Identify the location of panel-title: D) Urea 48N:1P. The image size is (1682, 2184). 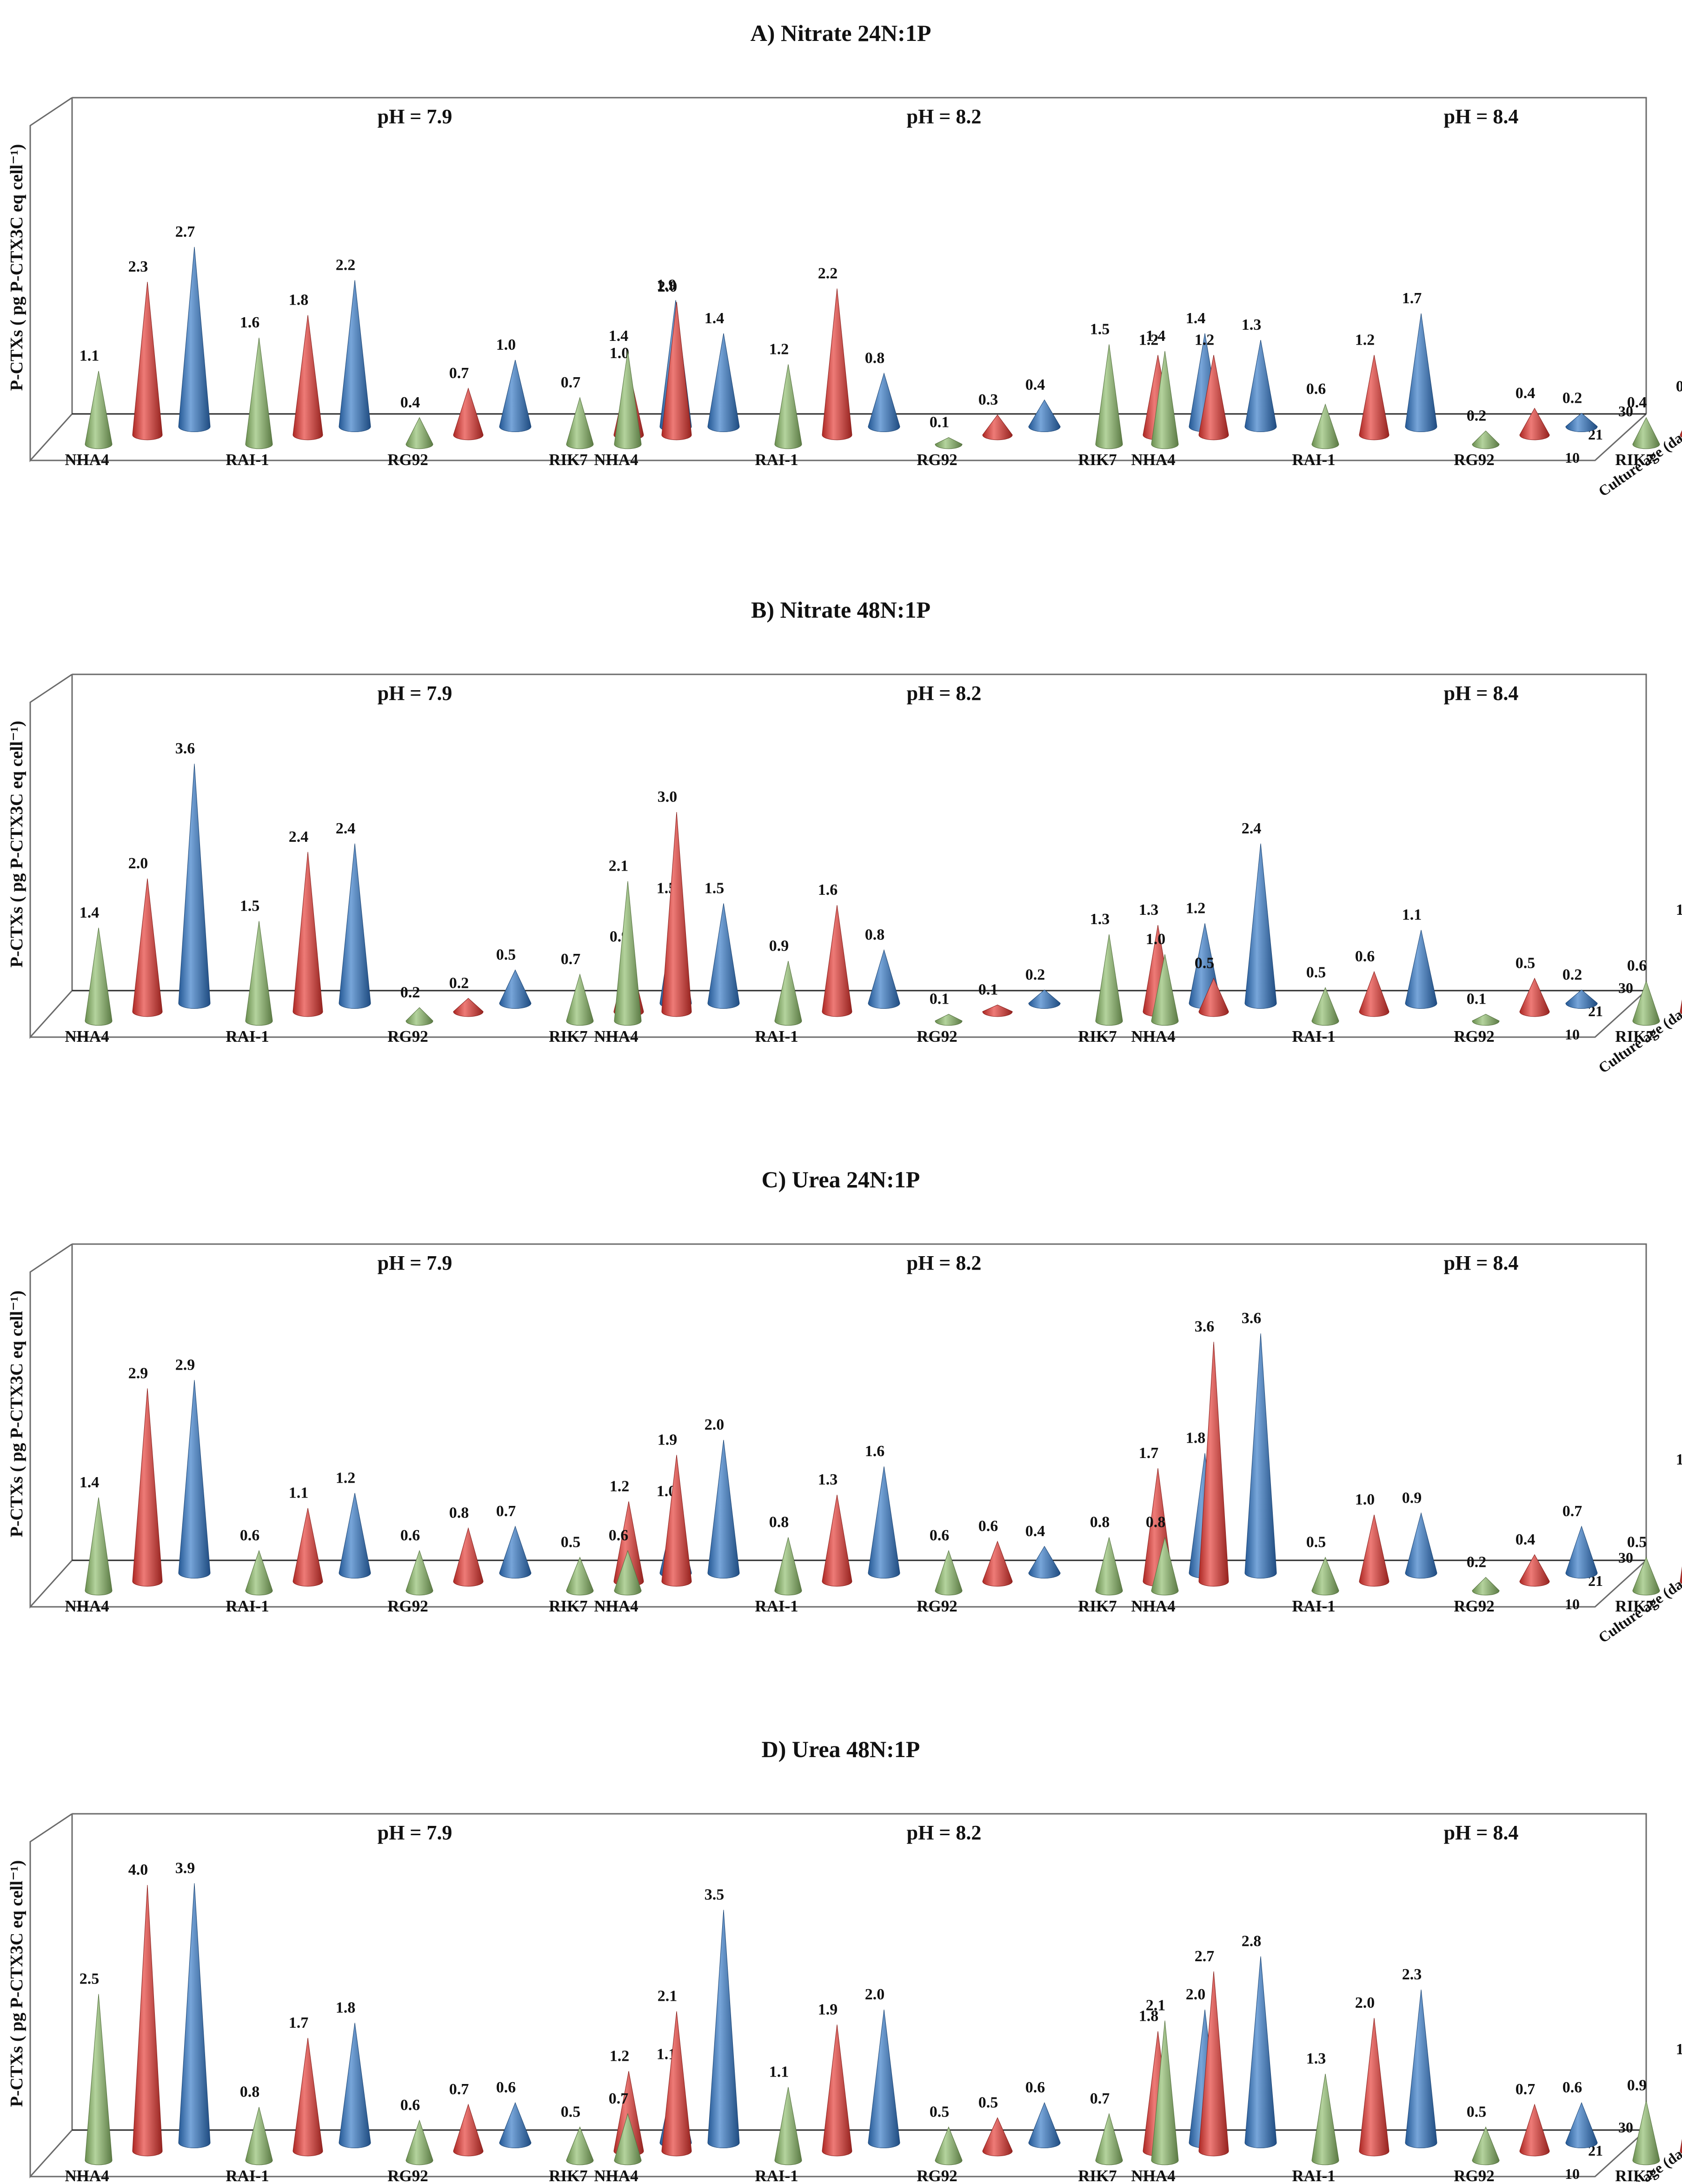
(841, 1749).